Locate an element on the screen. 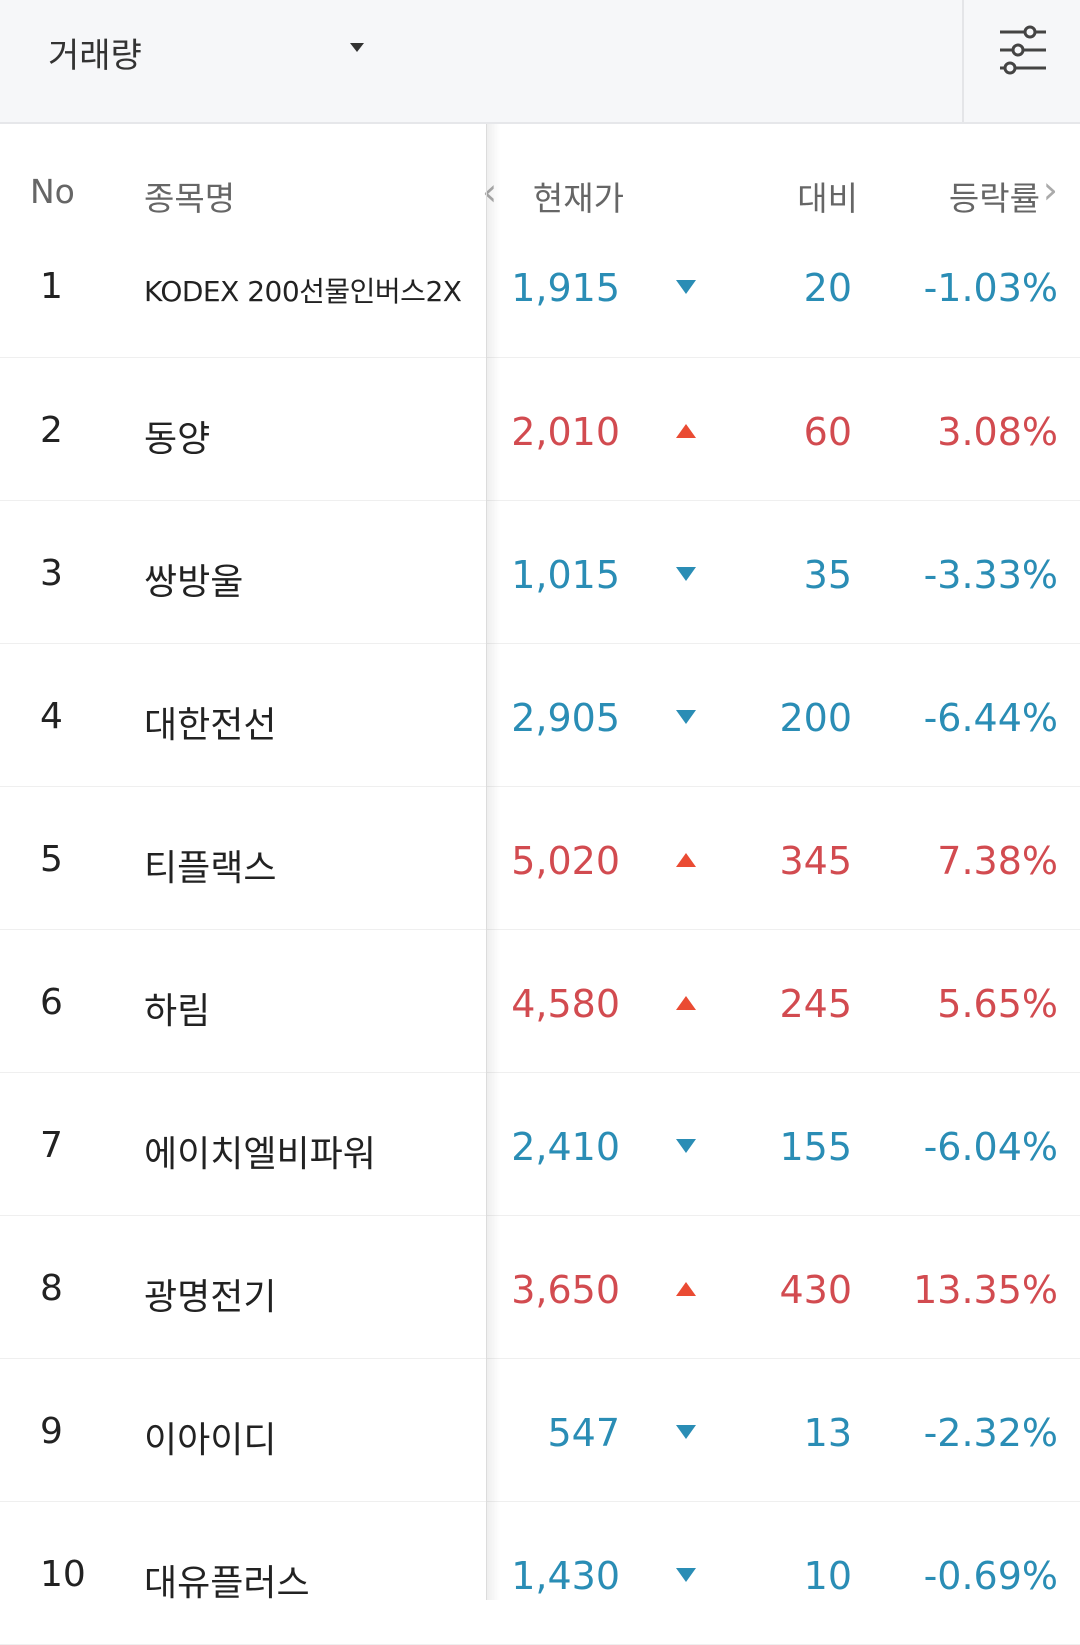 The height and width of the screenshot is (1645, 1080). row-number: 7 is located at coordinates (51, 1145).